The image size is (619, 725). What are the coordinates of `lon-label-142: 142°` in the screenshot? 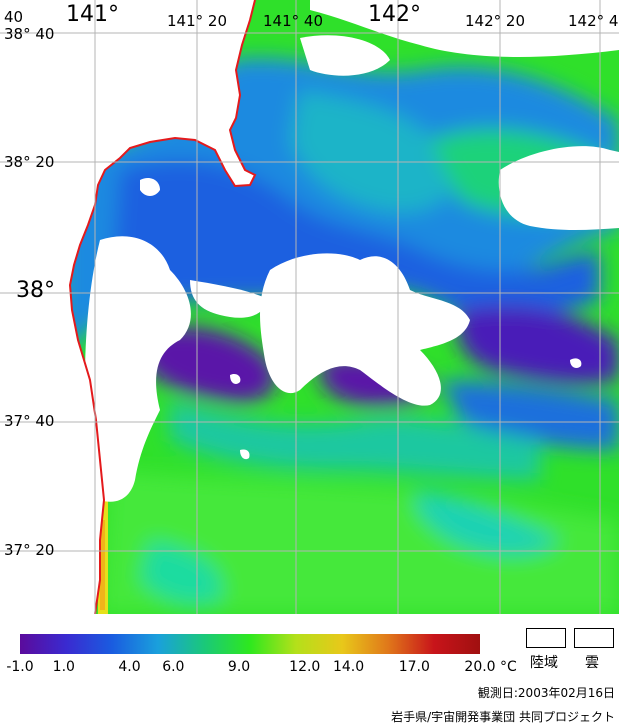 It's located at (394, 14).